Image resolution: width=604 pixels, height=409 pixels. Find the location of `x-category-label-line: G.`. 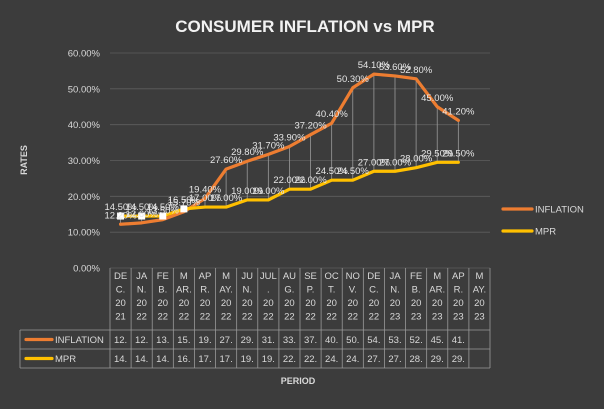

x-category-label-line: G. is located at coordinates (289, 290).